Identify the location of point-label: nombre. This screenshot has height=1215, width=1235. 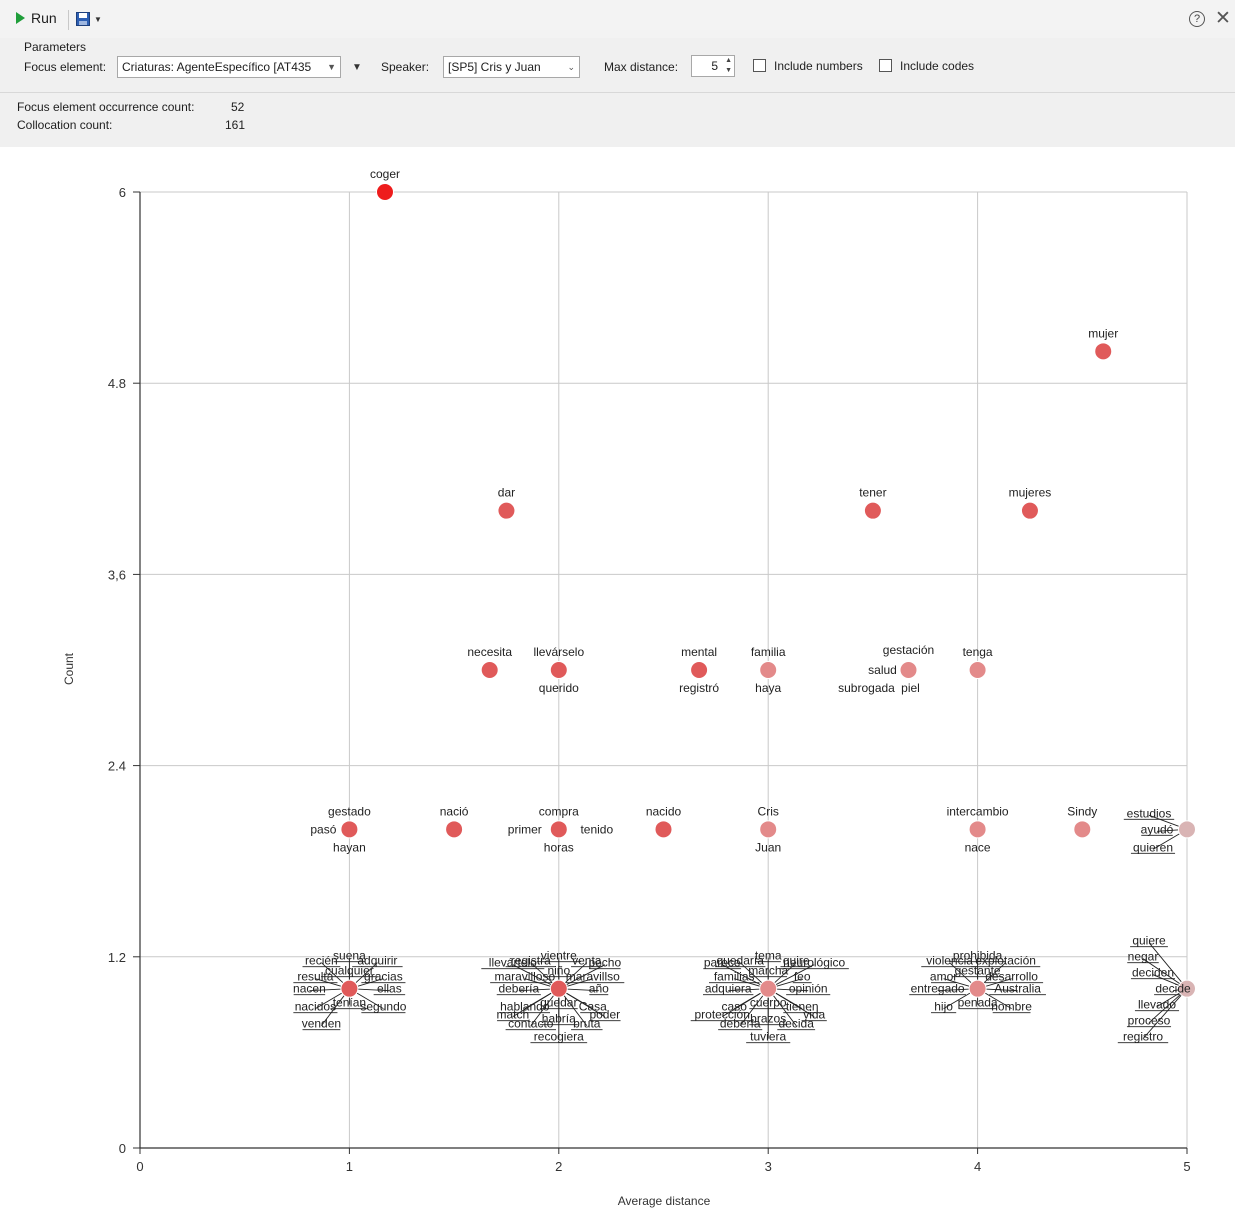
(1011, 1007).